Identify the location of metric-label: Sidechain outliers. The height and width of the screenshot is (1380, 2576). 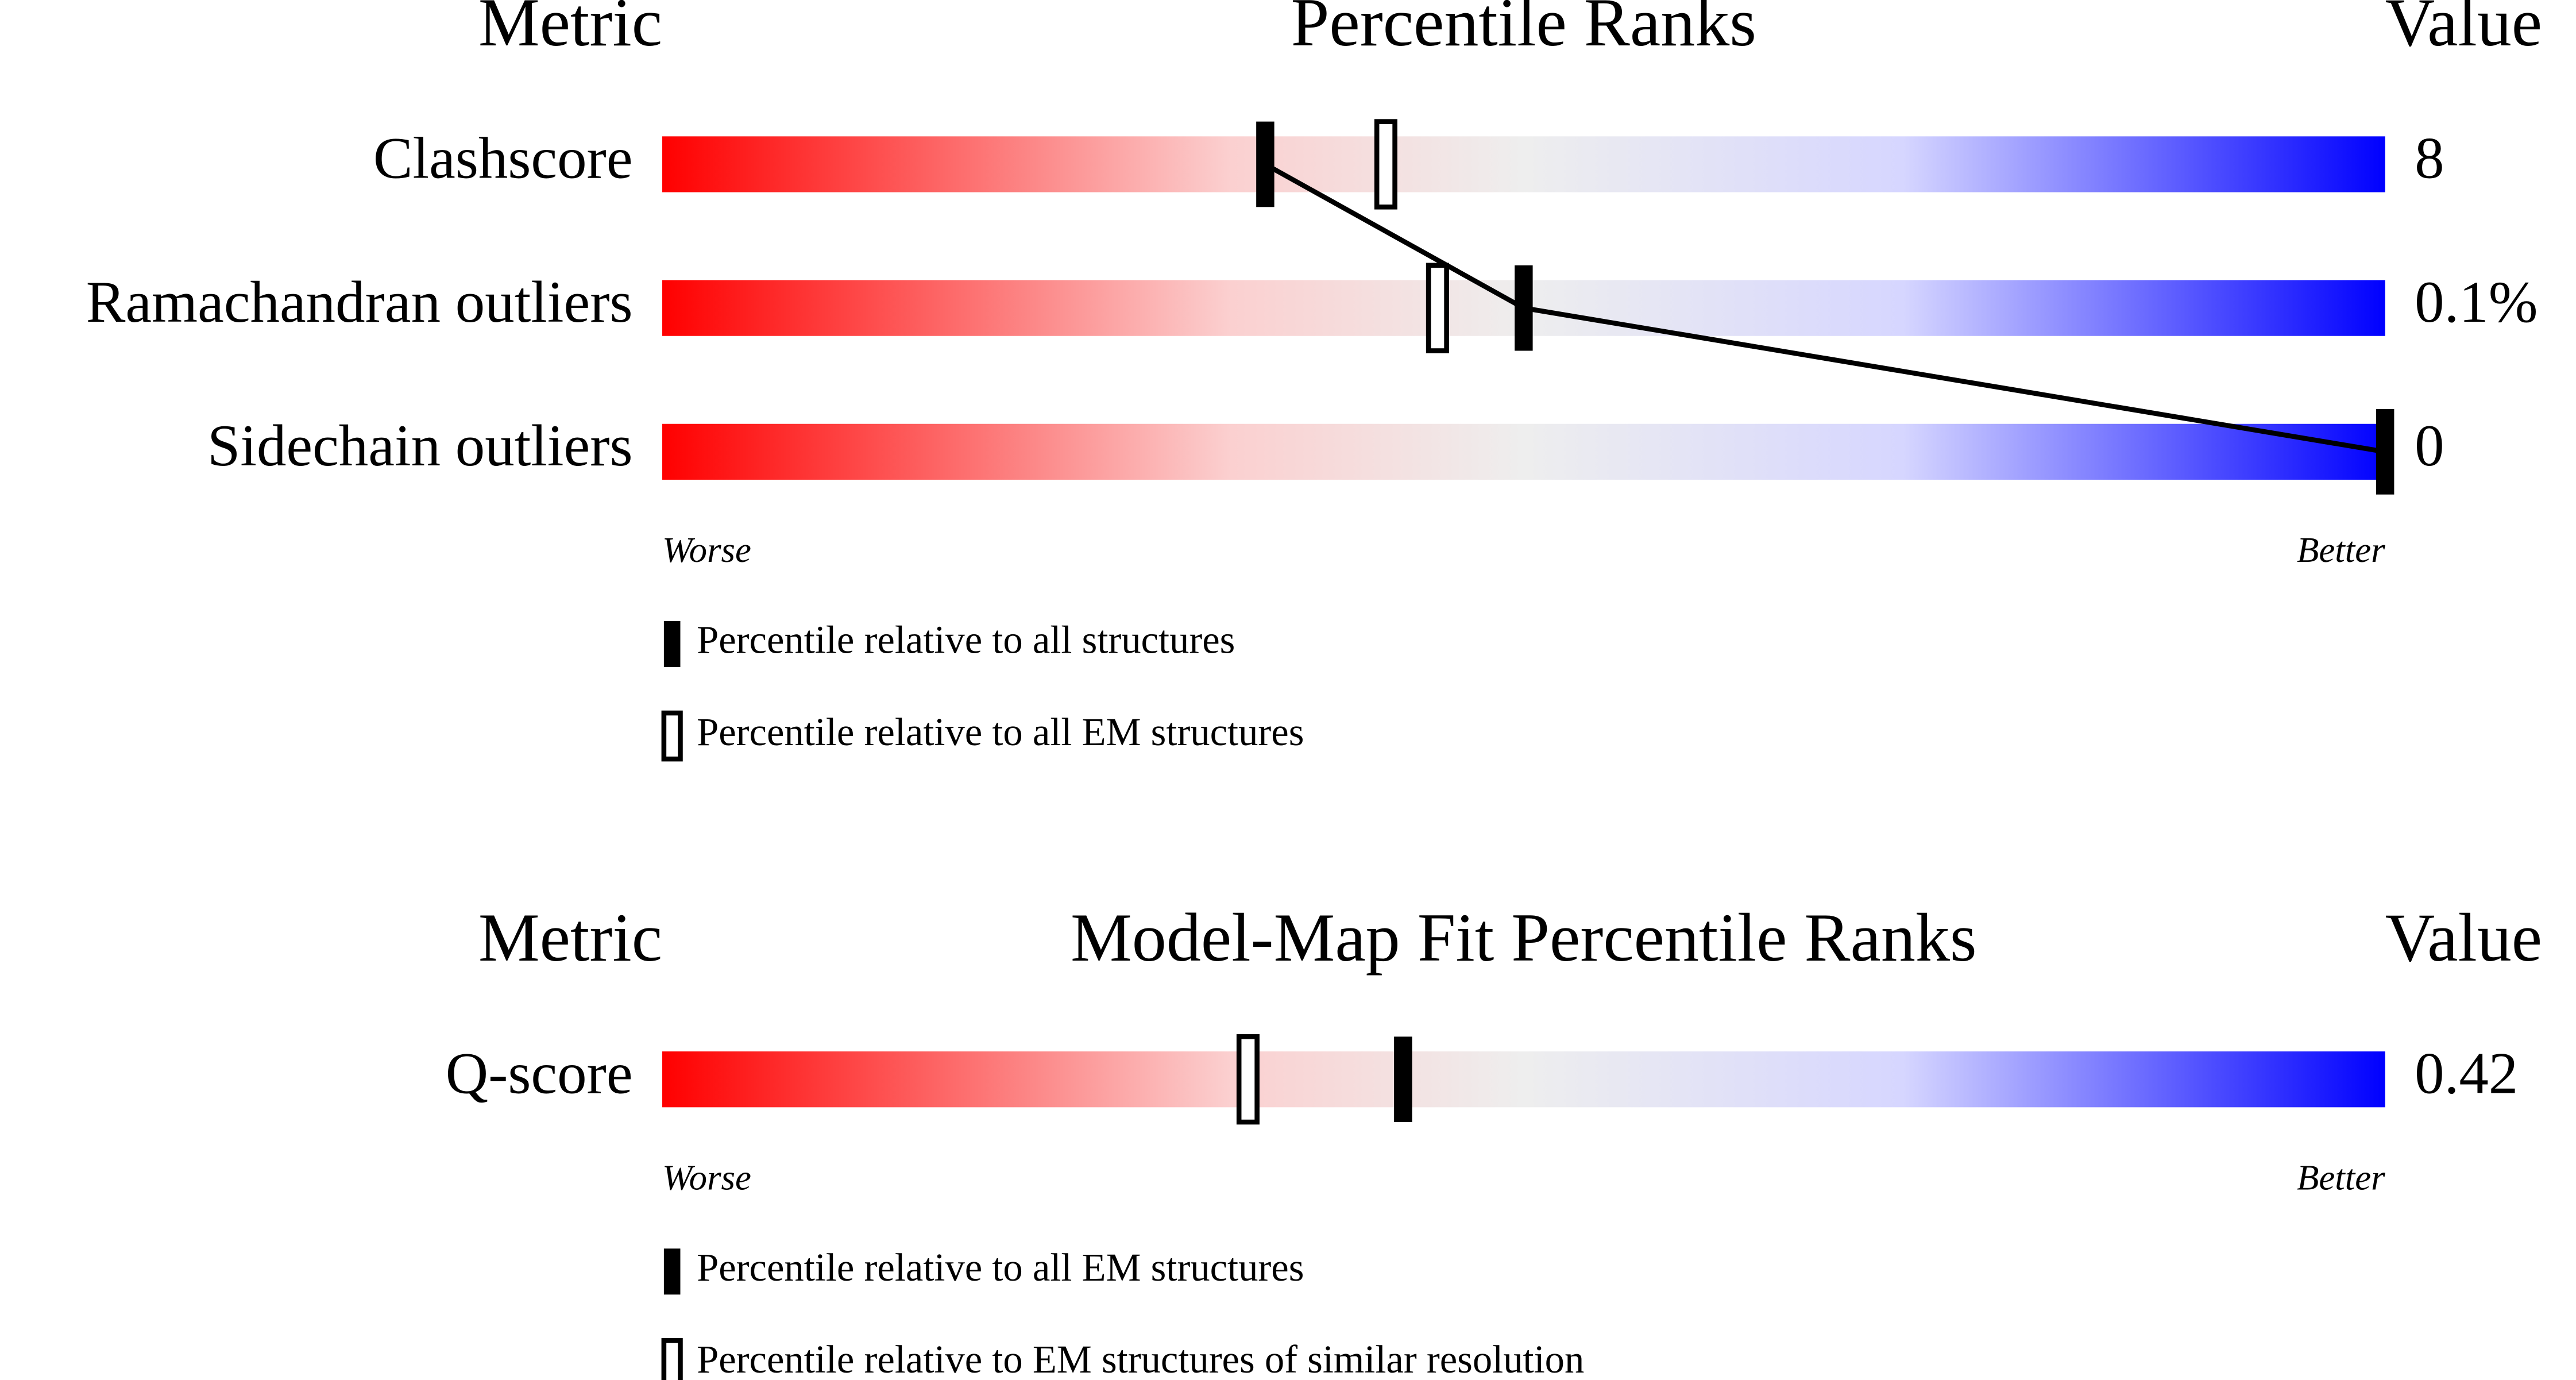
(419, 446).